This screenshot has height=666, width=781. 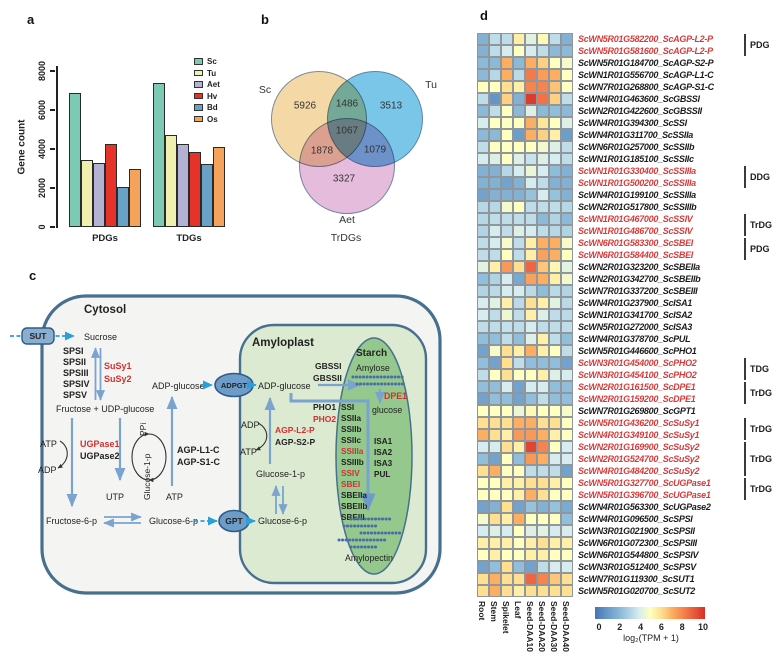 I want to click on enzyme-sbeiii: SBEIII, so click(x=353, y=517).